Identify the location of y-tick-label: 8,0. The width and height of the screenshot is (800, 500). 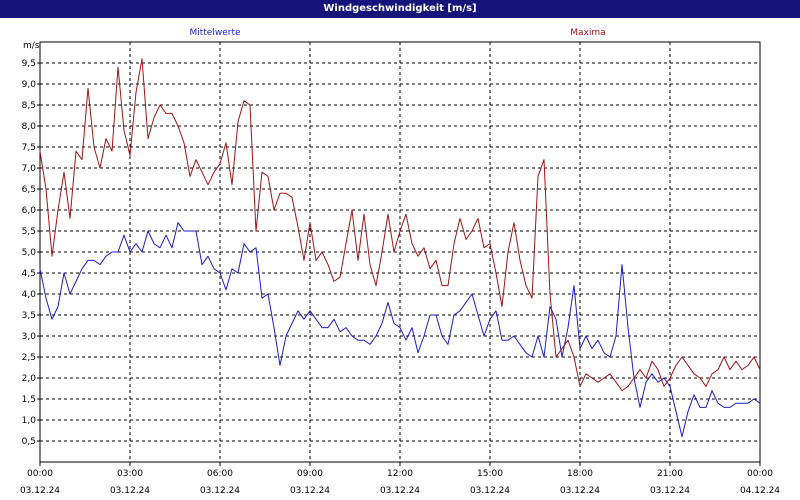
(29, 127).